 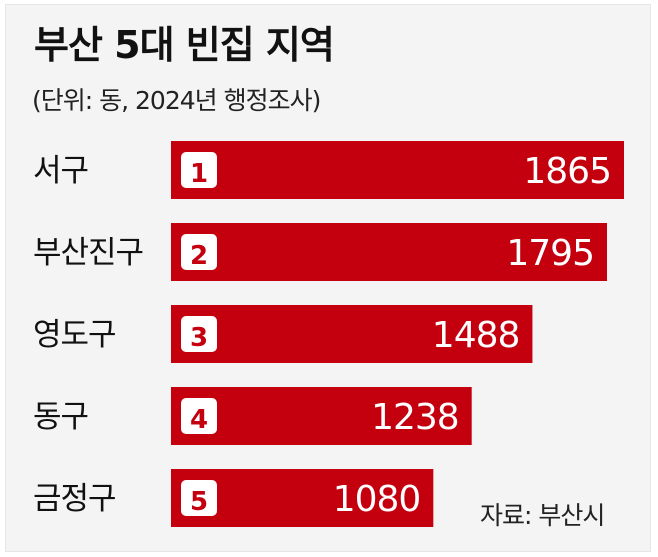 What do you see at coordinates (184, 45) in the screenshot?
I see `chart-title: 부산 5대 빈집 지역` at bounding box center [184, 45].